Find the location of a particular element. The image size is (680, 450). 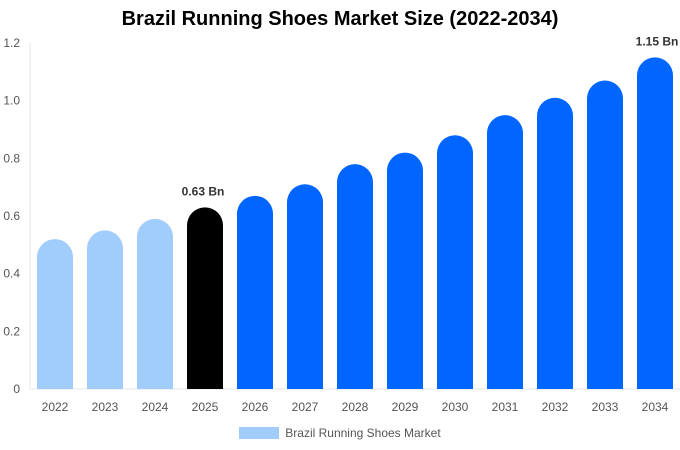

bar-2032 is located at coordinates (555, 243).